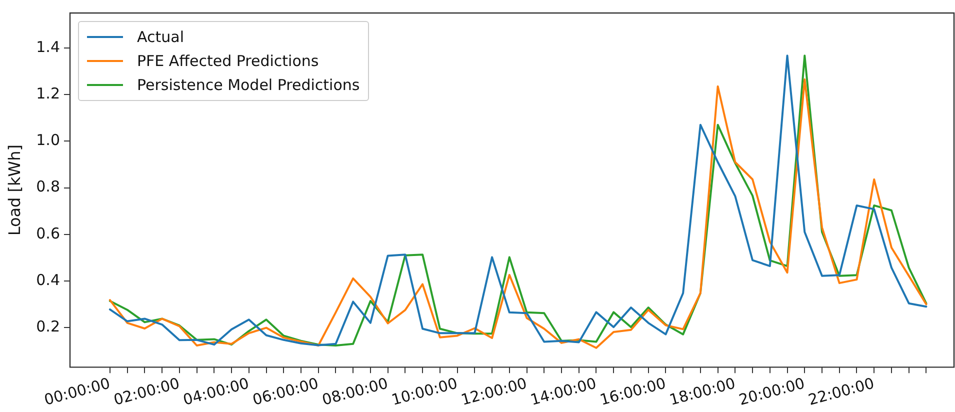  I want to click on y-tick-label: 0.6, so click(48, 233).